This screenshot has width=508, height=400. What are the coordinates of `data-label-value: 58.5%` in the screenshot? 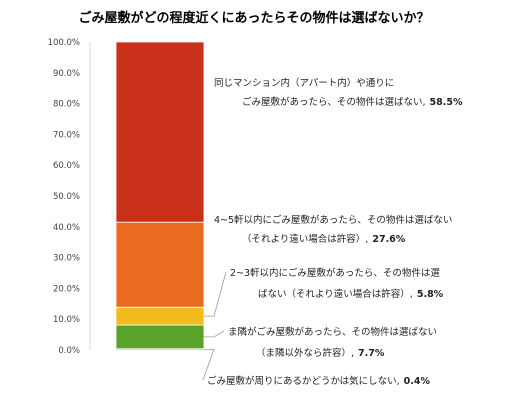 It's located at (446, 102).